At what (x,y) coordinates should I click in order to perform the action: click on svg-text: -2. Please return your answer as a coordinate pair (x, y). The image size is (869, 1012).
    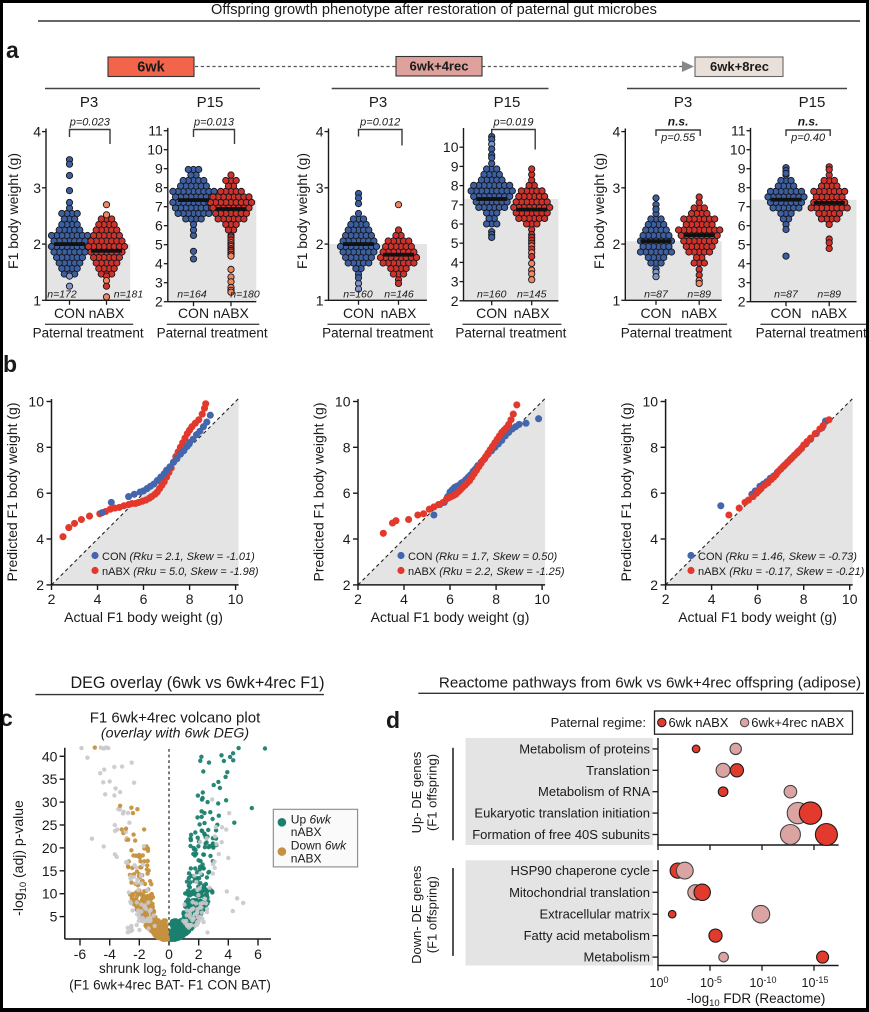
    Looking at the image, I should click on (139, 954).